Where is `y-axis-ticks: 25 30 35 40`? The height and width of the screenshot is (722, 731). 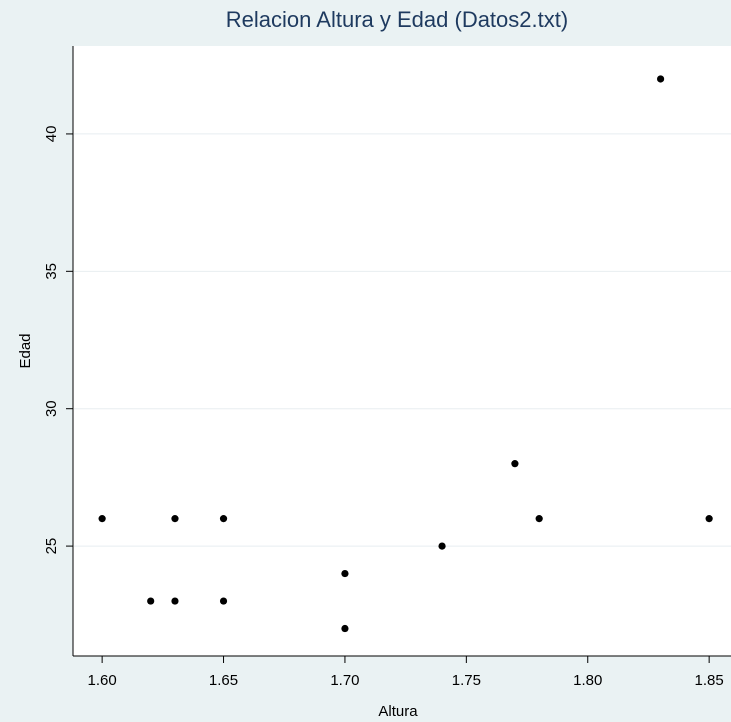
y-axis-ticks: 25 30 35 40 is located at coordinates (58, 340).